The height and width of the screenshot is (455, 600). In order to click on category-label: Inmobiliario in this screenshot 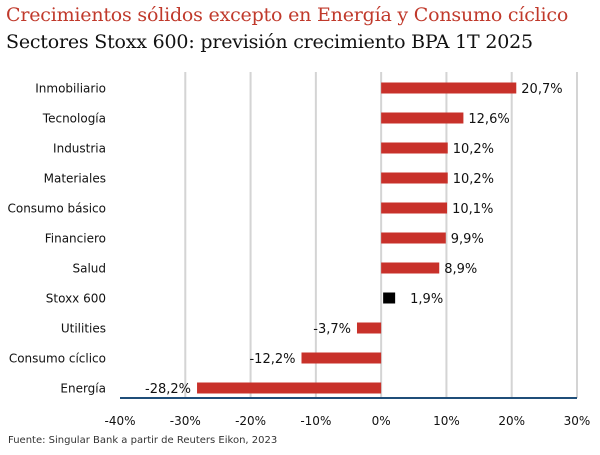, I will do `click(70, 89)`.